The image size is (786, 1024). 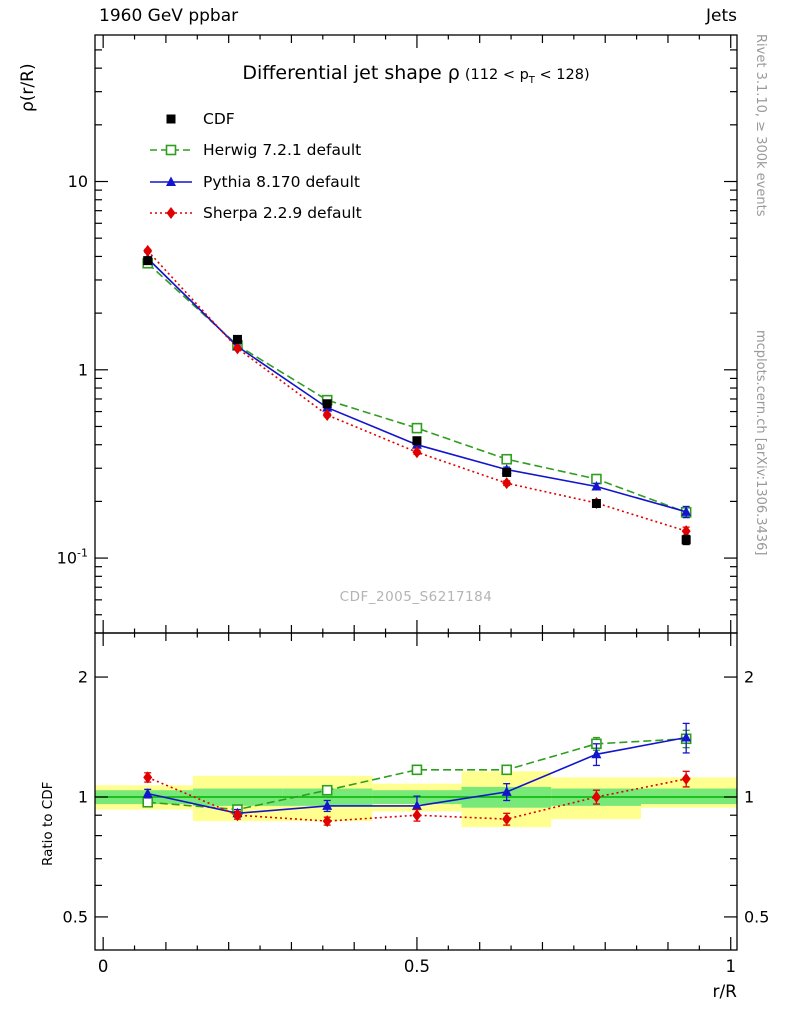 I want to click on legend-sample-square-open, so click(x=171, y=150).